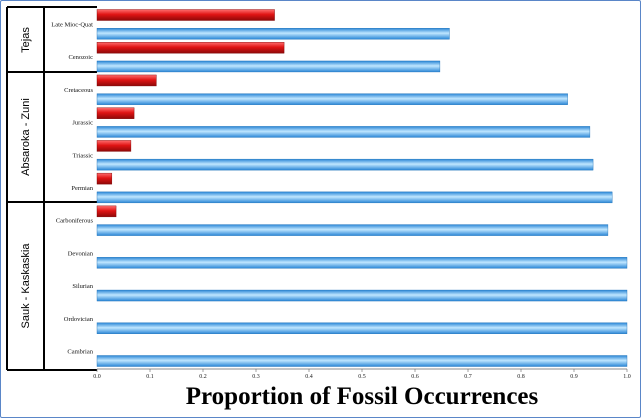 This screenshot has width=643, height=420. I want to click on x-axis-ticks: 0.0 0.1 0.2 0.3 0.4 0.5 0.6 0.7 0.8 0.9 1.0, so click(362, 374).